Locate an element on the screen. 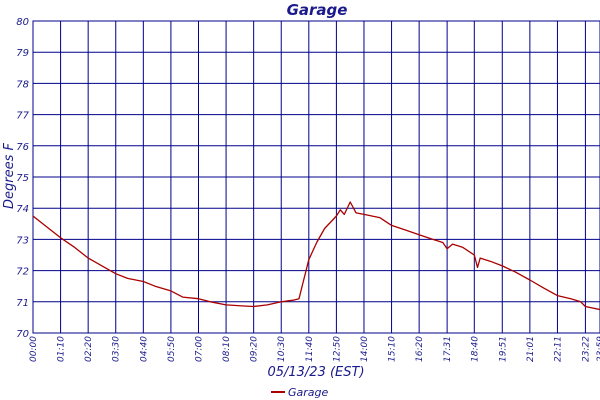  legend-item-garage: Garage is located at coordinates (308, 392).